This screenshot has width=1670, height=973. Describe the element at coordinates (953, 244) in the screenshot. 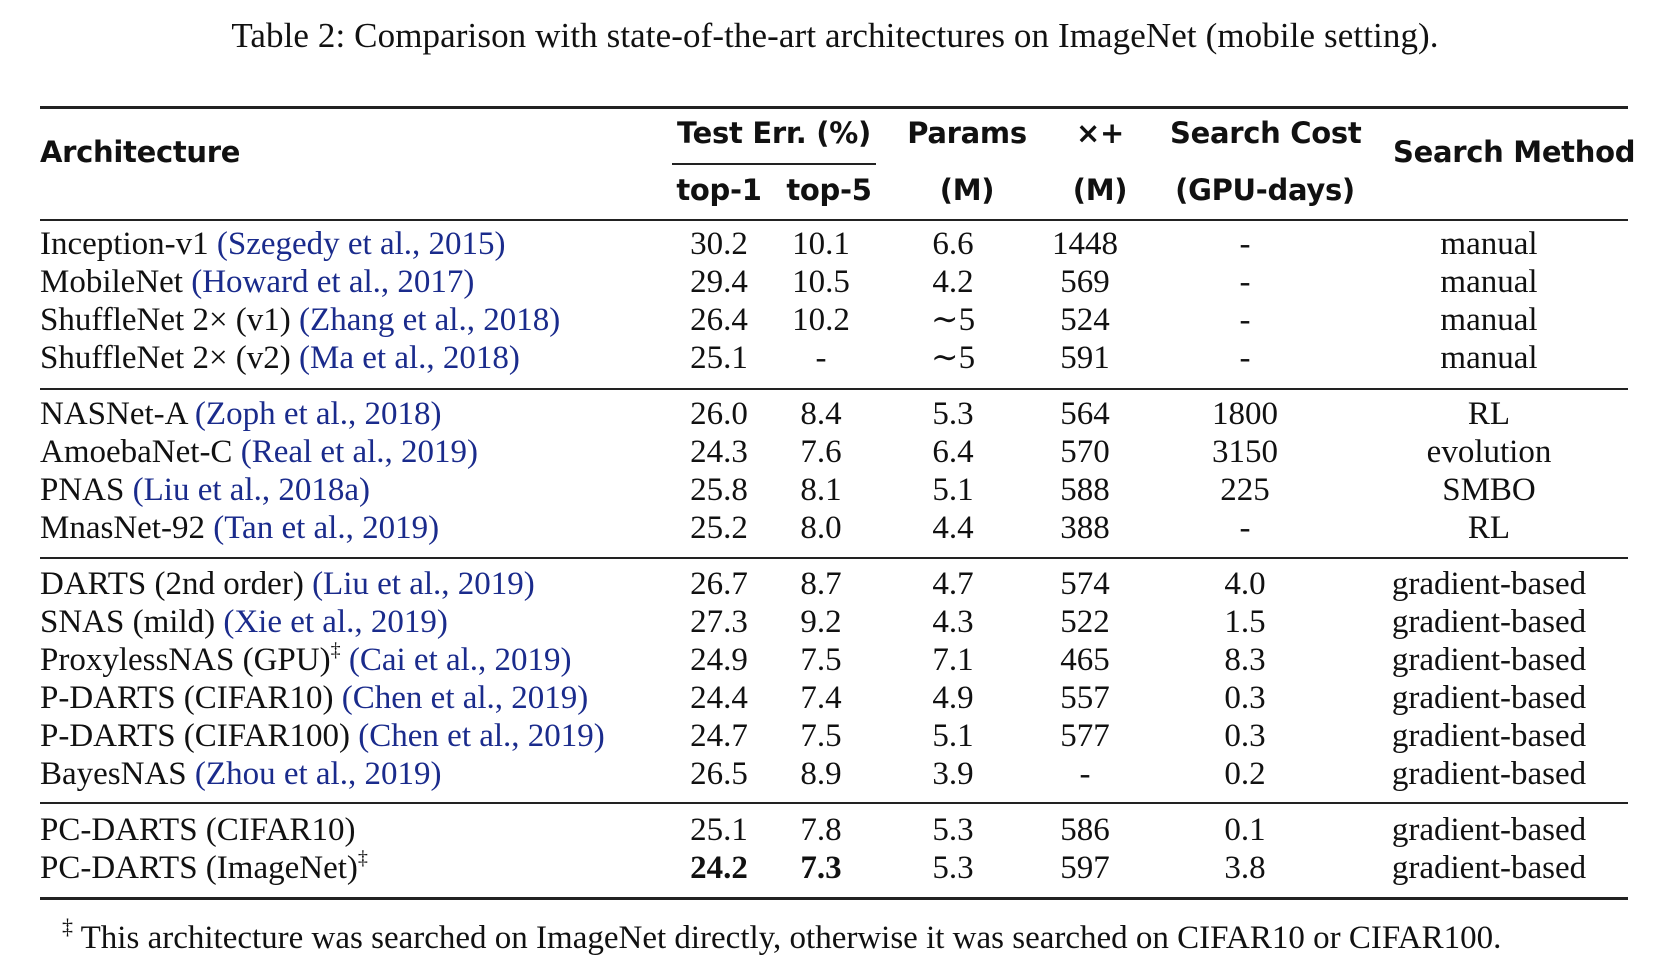

I see `params-cell: 6.6` at that location.